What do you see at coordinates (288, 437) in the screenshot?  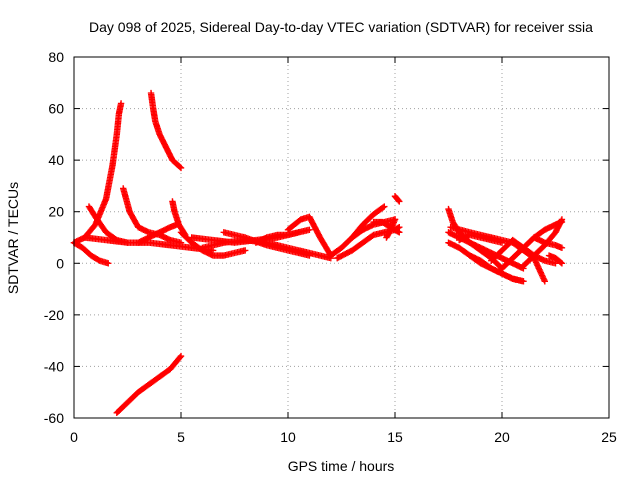 I see `x-tick-label-10: 10` at bounding box center [288, 437].